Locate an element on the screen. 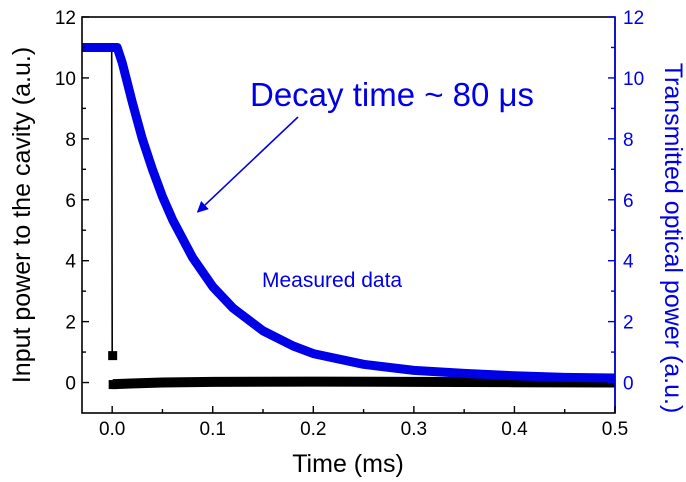  left-y-tick-label: 6 is located at coordinates (70, 201).